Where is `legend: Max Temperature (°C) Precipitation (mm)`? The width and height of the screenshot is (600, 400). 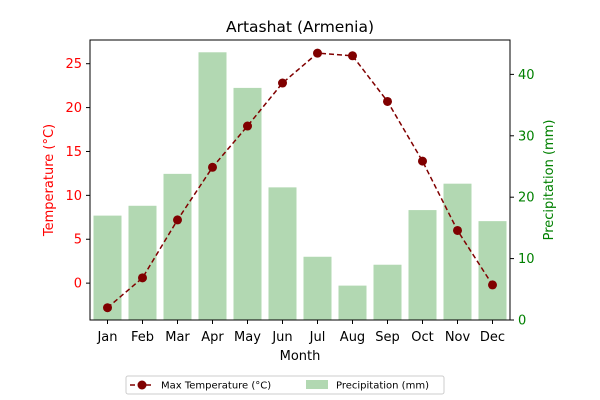
legend: Max Temperature (°C) Precipitation (mm) is located at coordinates (285, 385).